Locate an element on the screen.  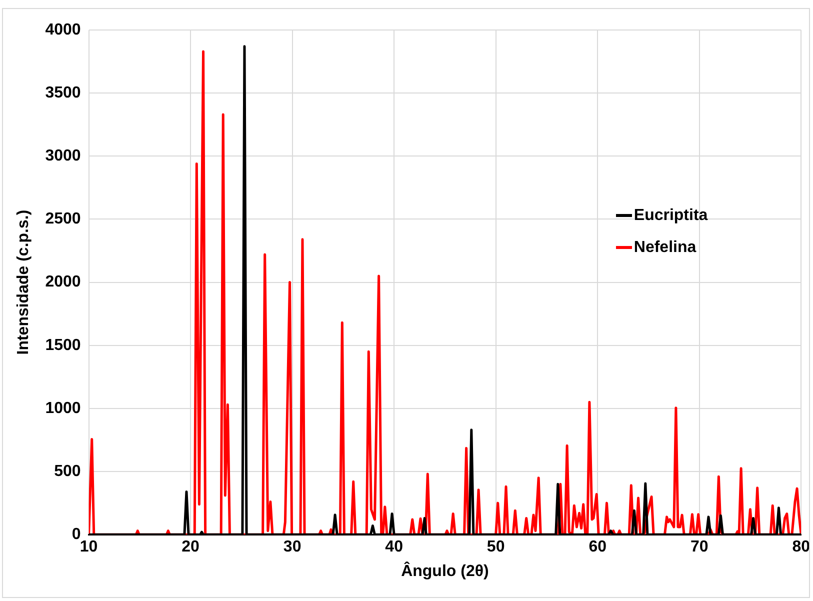
x-tick-label: 50 is located at coordinates (495, 547).